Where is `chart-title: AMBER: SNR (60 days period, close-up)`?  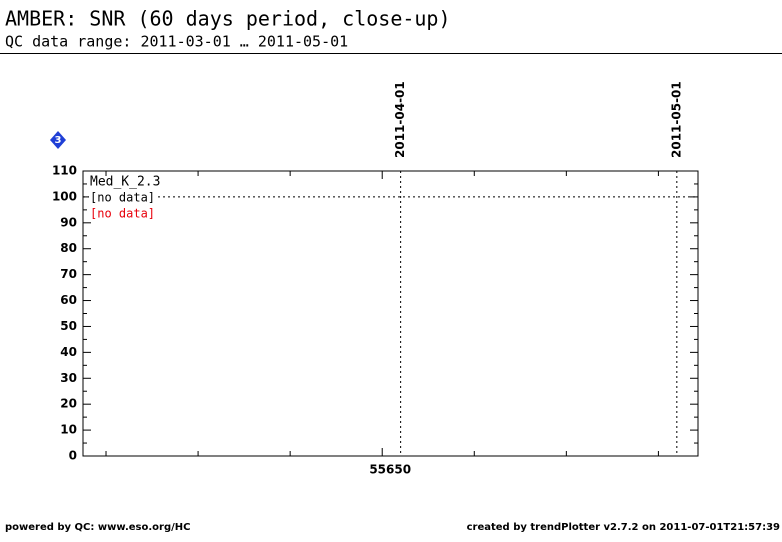
chart-title: AMBER: SNR (60 days period, close-up) is located at coordinates (228, 19).